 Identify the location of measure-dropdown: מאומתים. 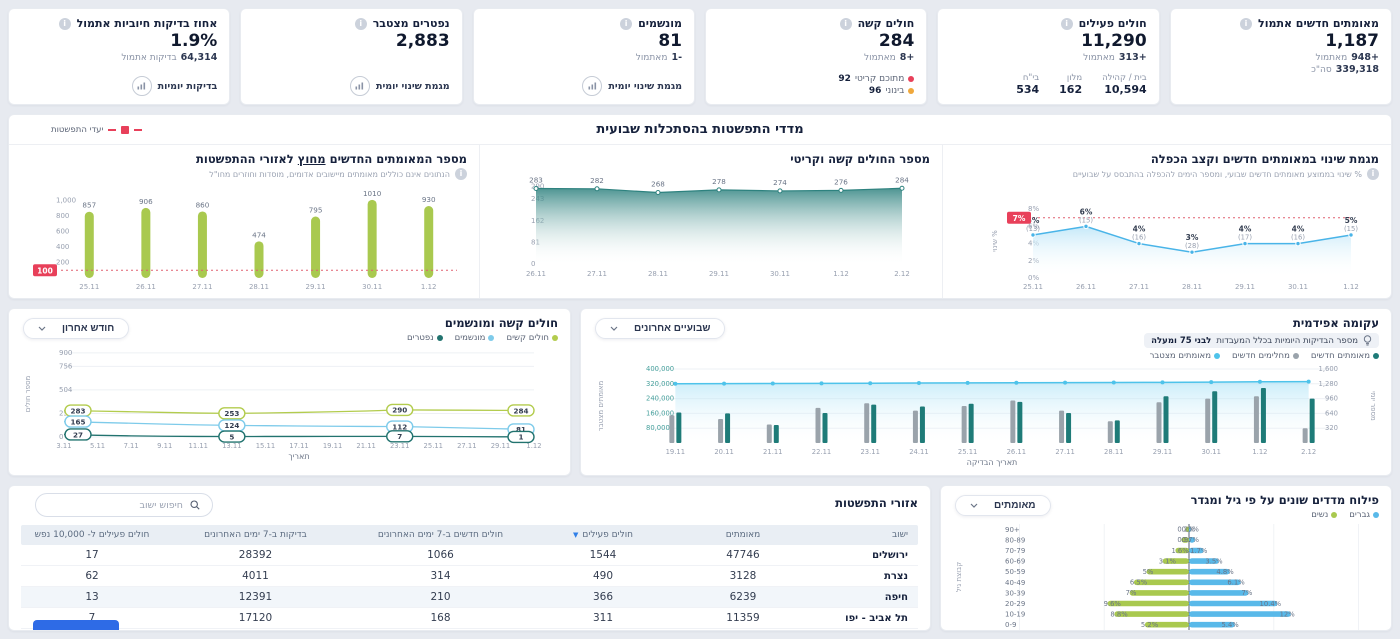
(1003, 505).